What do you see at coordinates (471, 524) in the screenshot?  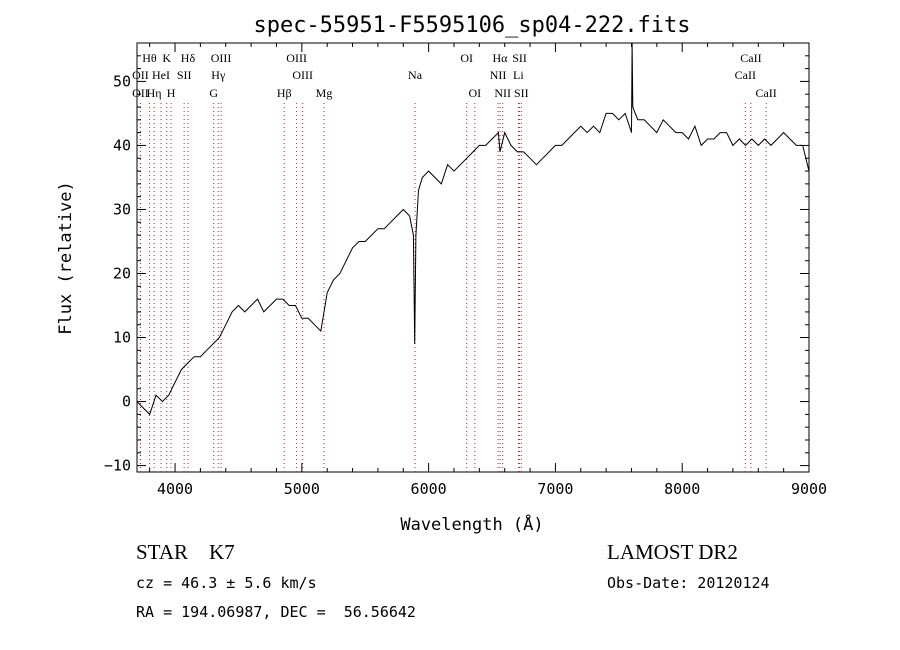 I see `x-axis-label: Wavelength (Å)` at bounding box center [471, 524].